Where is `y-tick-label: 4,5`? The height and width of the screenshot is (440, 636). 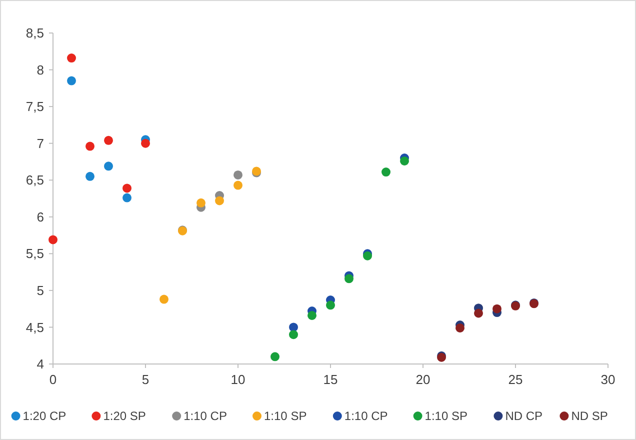
y-tick-label: 4,5 is located at coordinates (35, 327).